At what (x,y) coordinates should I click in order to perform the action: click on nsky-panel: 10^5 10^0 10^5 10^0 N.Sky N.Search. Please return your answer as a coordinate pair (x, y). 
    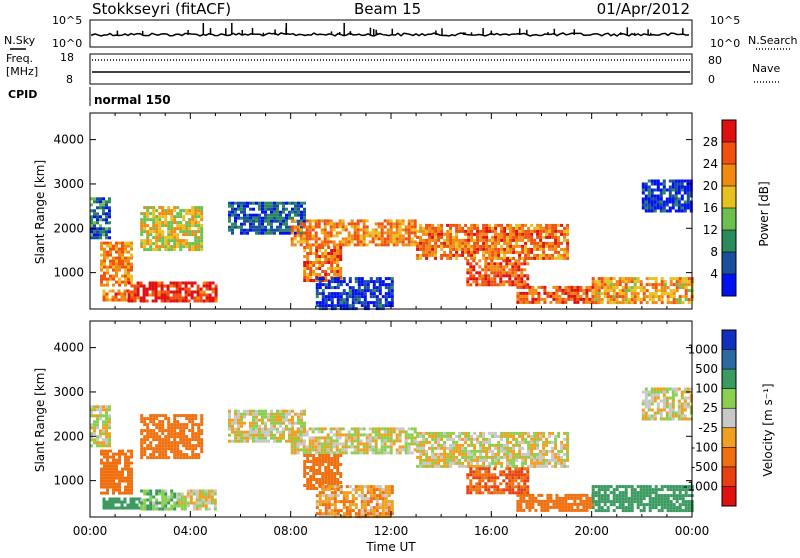
    Looking at the image, I should click on (401, 32).